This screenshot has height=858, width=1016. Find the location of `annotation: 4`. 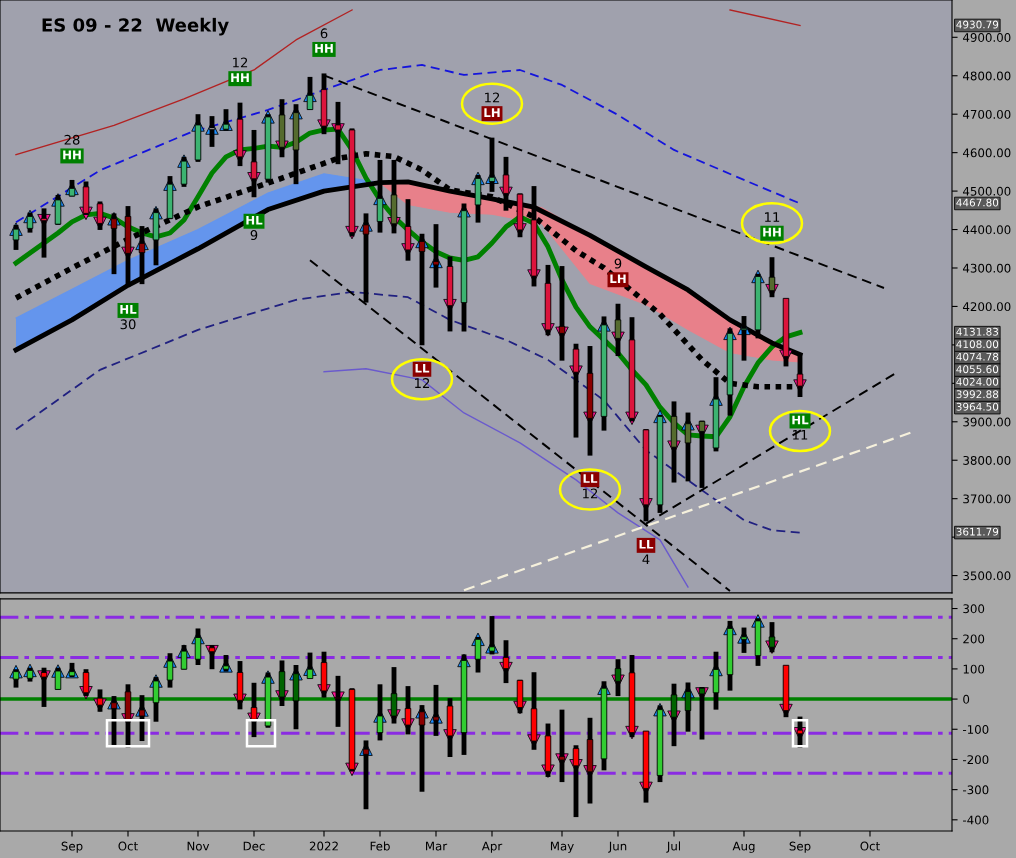

annotation: 4 is located at coordinates (646, 559).